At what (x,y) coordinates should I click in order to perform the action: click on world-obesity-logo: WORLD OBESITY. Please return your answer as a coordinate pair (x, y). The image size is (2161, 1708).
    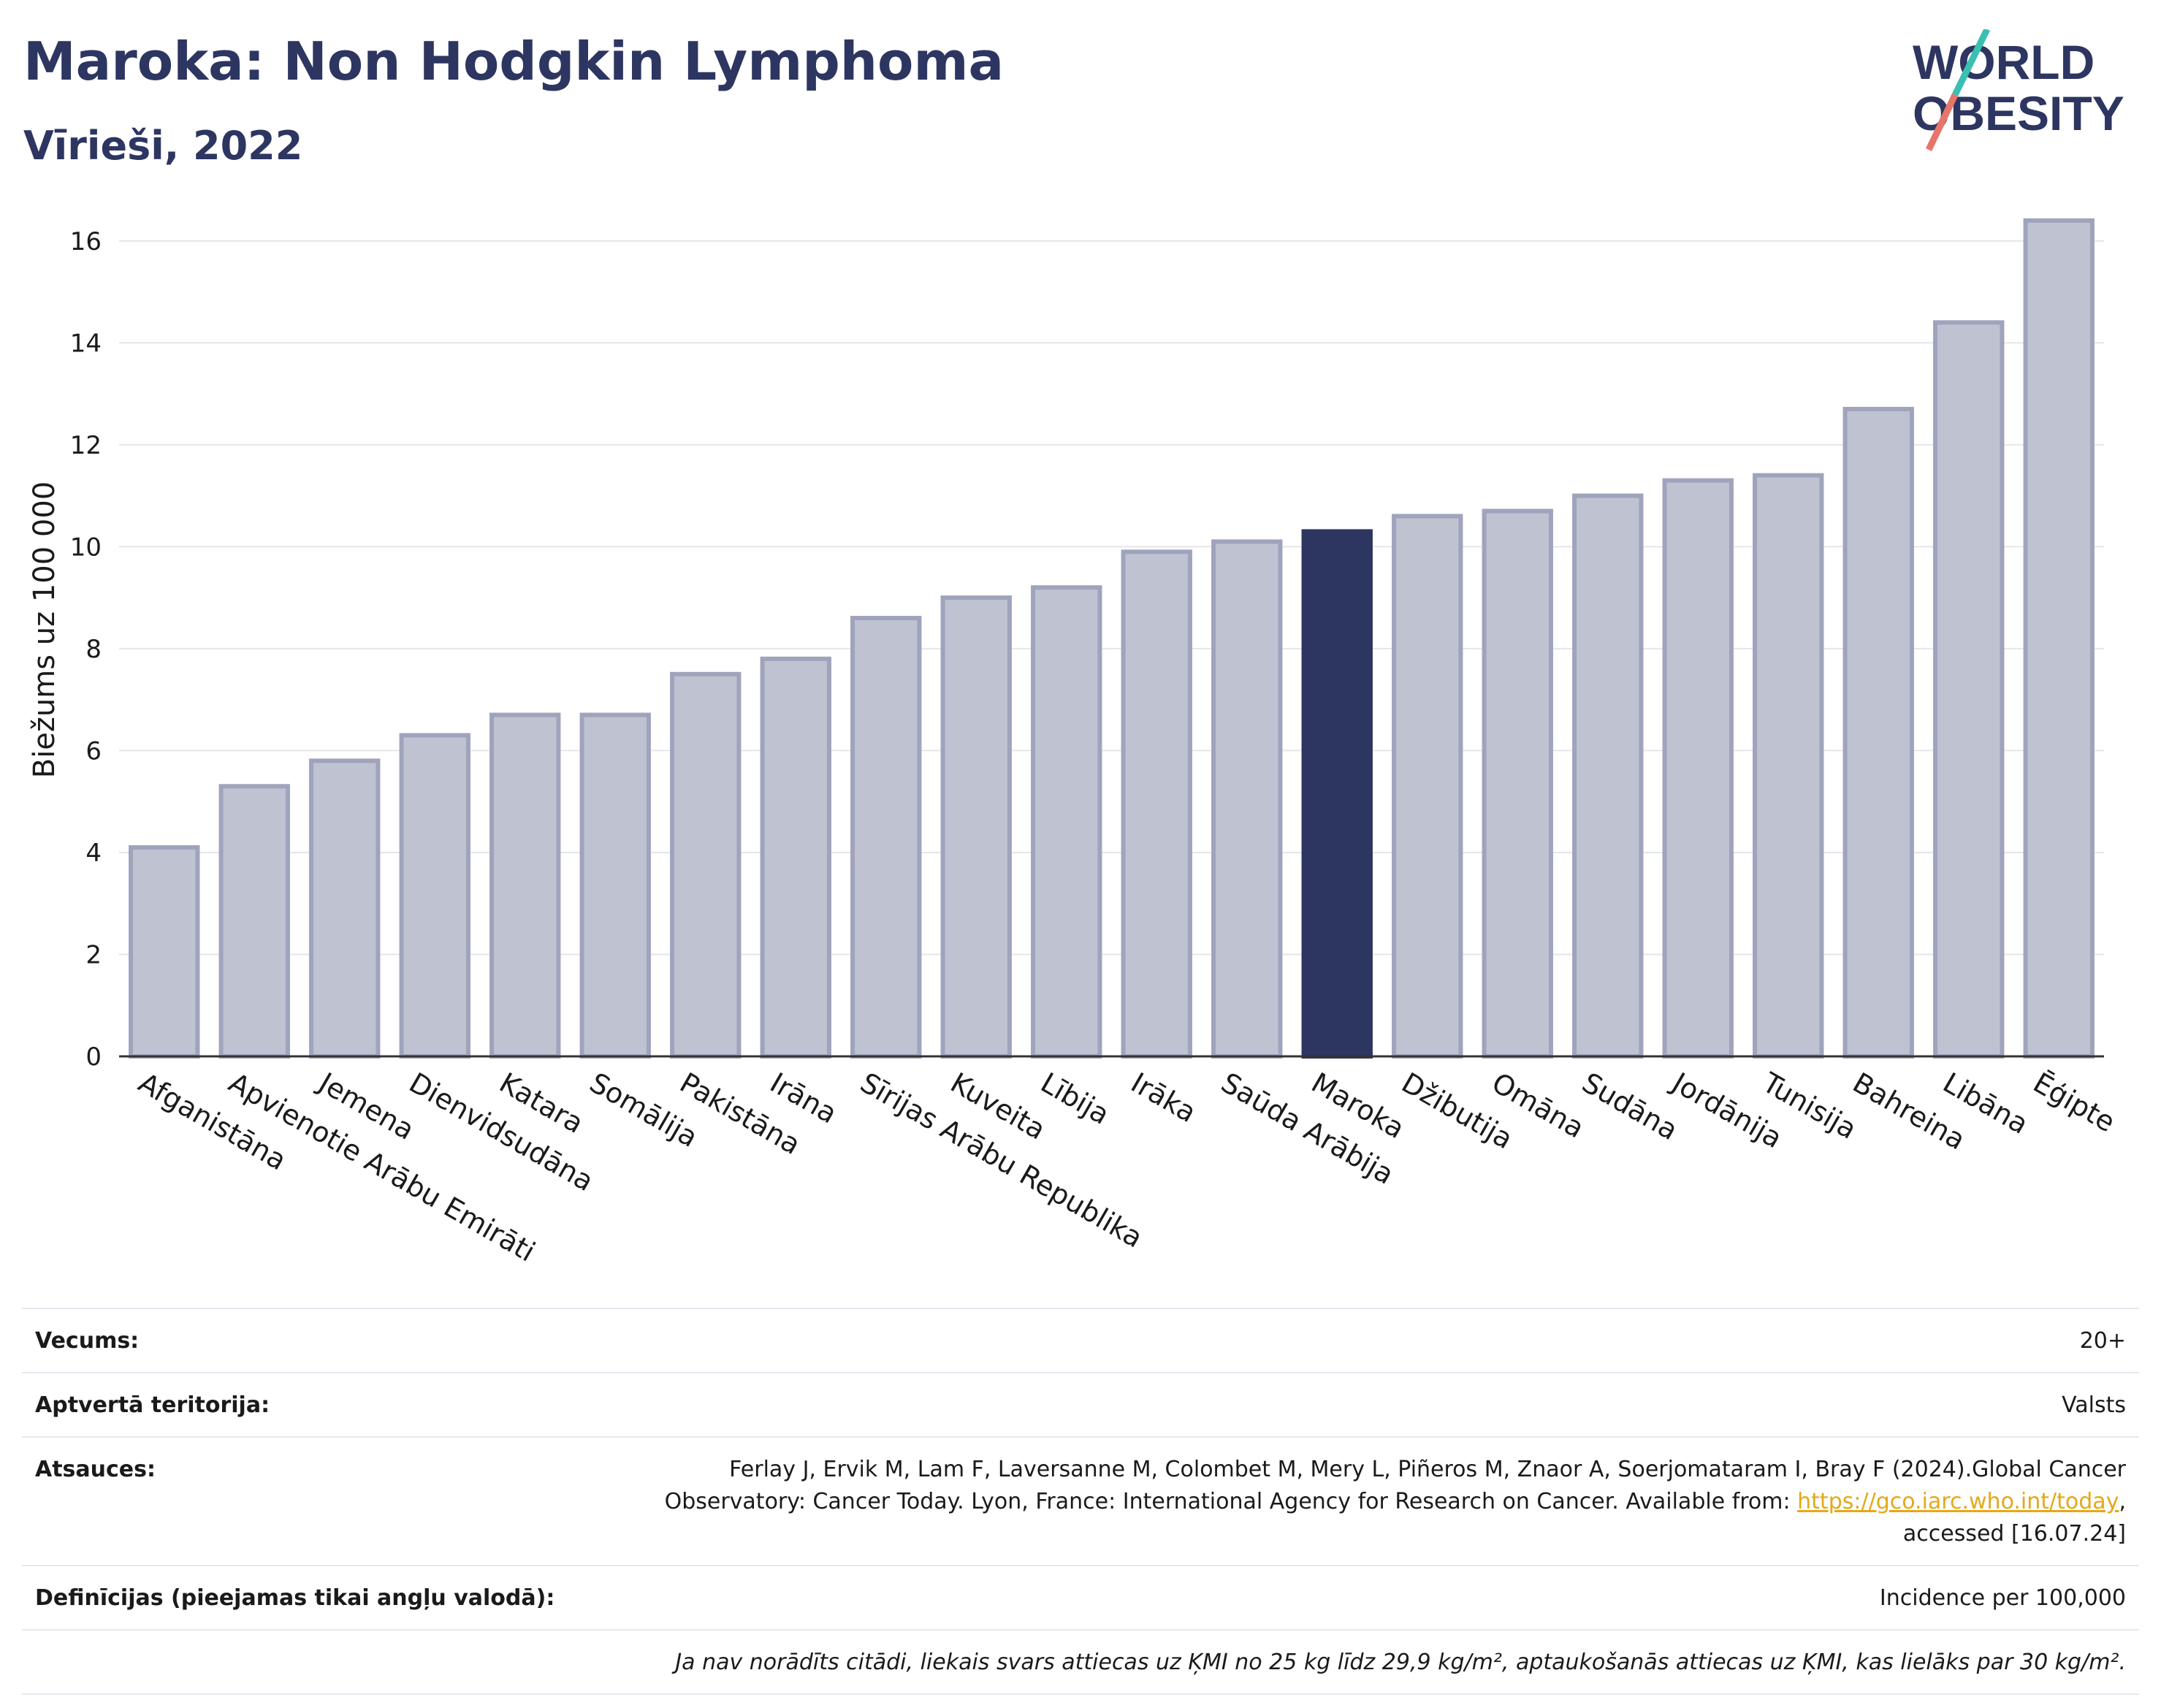
    Looking at the image, I should click on (2019, 90).